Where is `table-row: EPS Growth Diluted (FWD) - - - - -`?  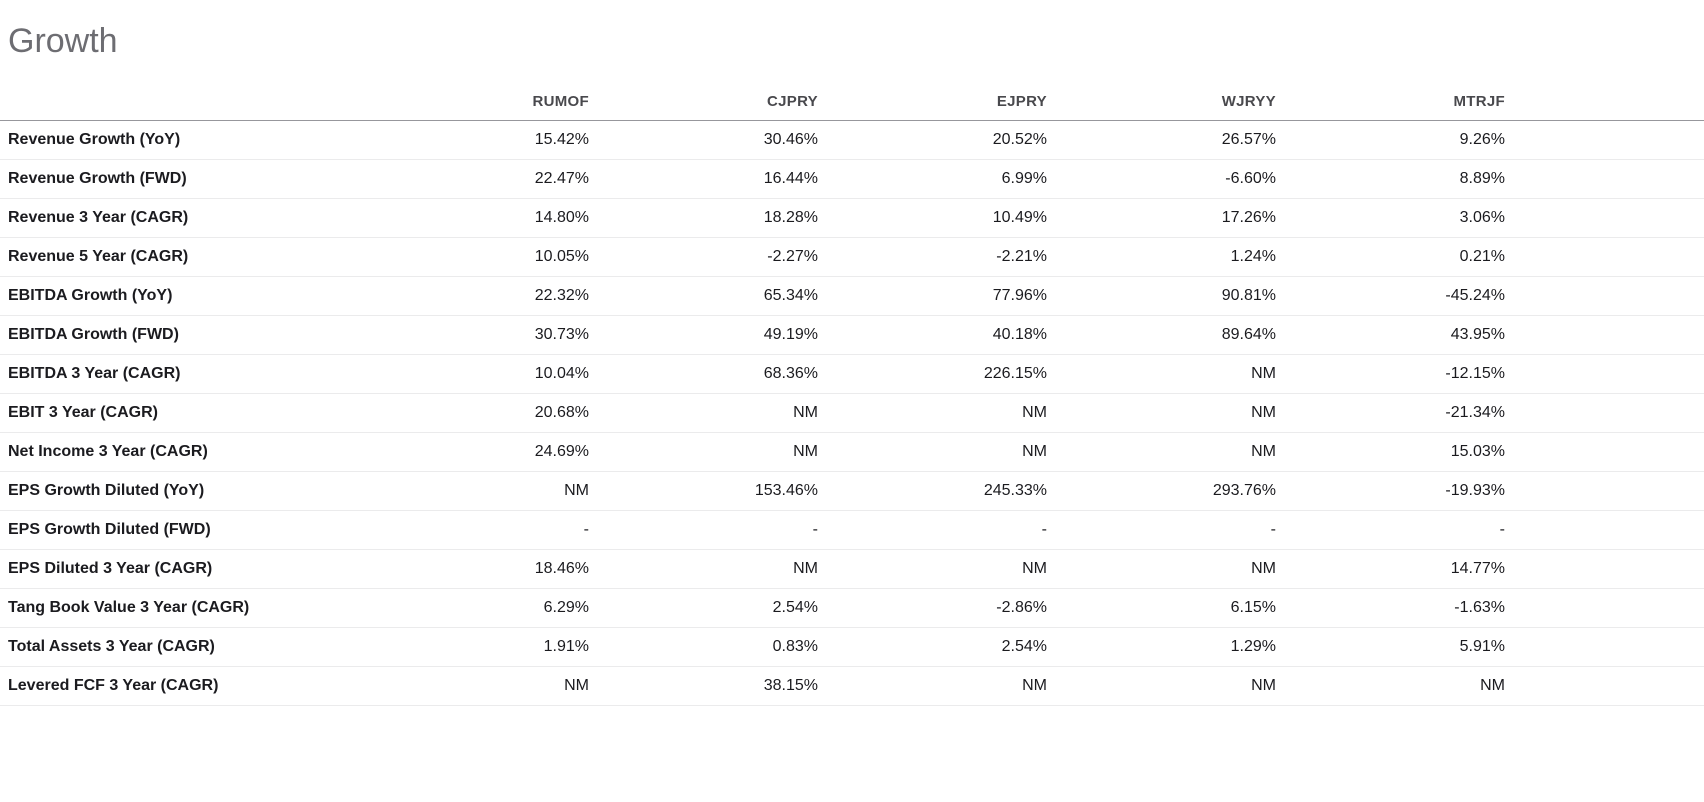
table-row: EPS Growth Diluted (FWD) - - - - - is located at coordinates (852, 530).